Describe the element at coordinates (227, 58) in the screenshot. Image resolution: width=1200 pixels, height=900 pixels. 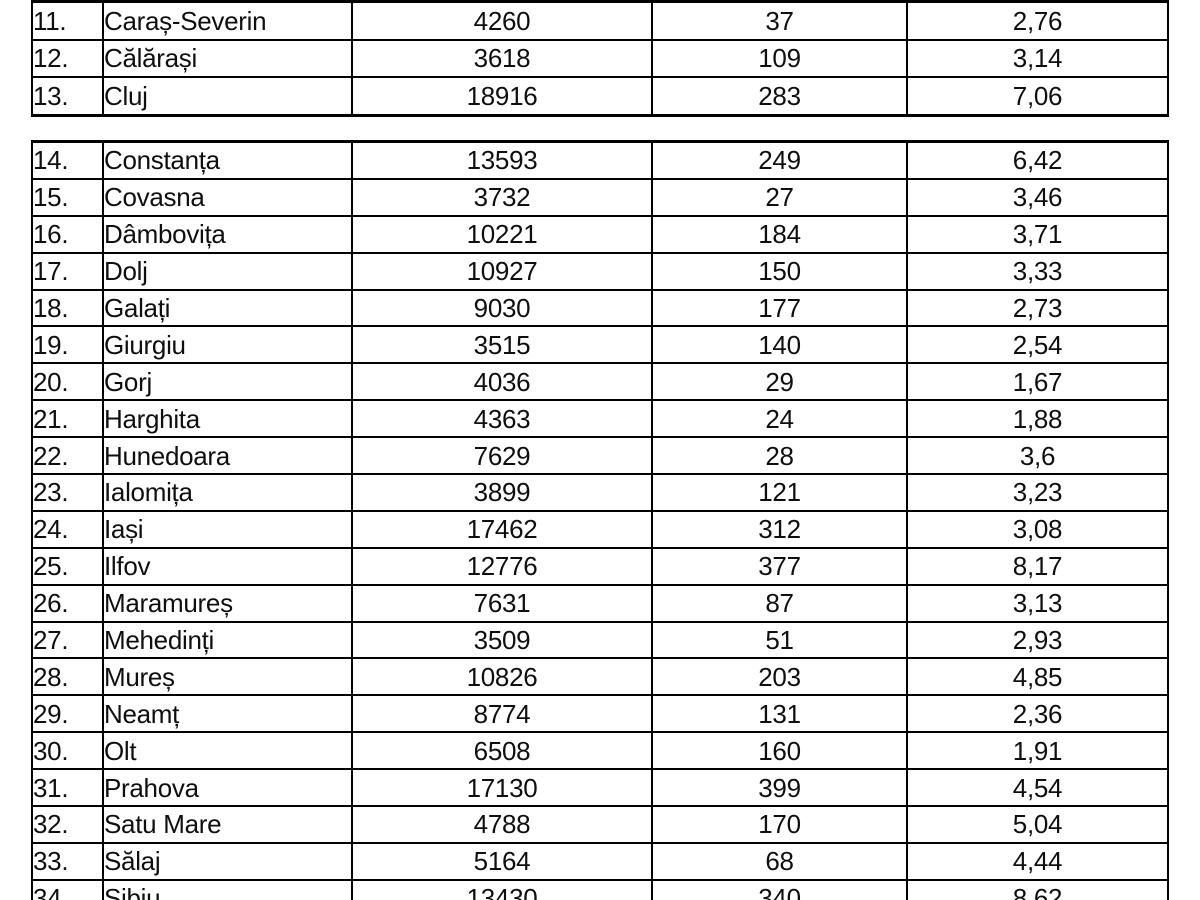
I see `county-name-cell: Călărași` at that location.